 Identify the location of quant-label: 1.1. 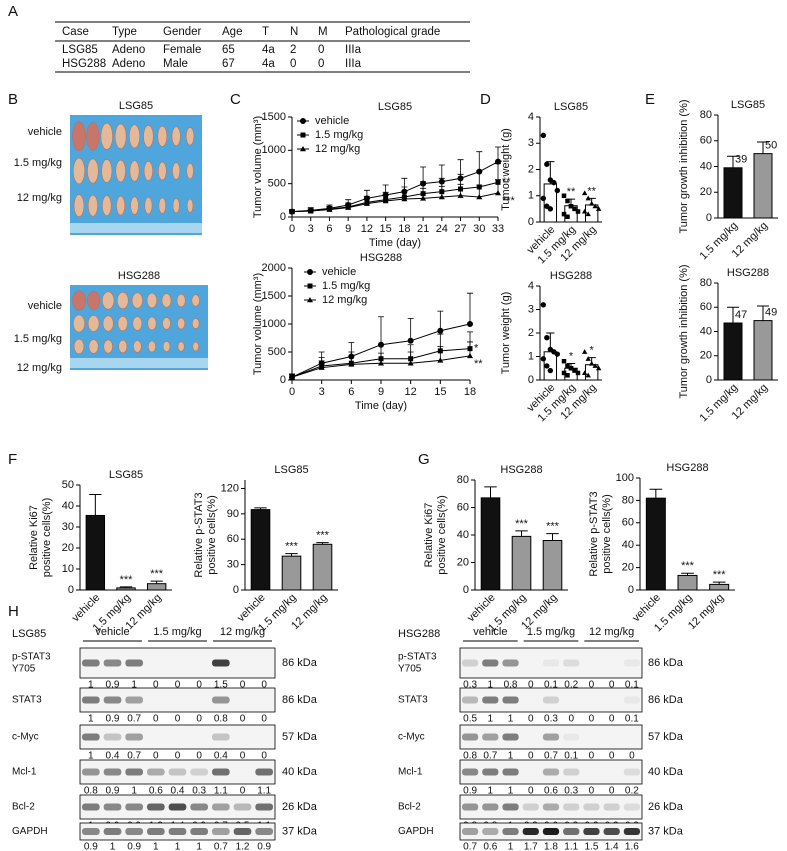
(264, 791).